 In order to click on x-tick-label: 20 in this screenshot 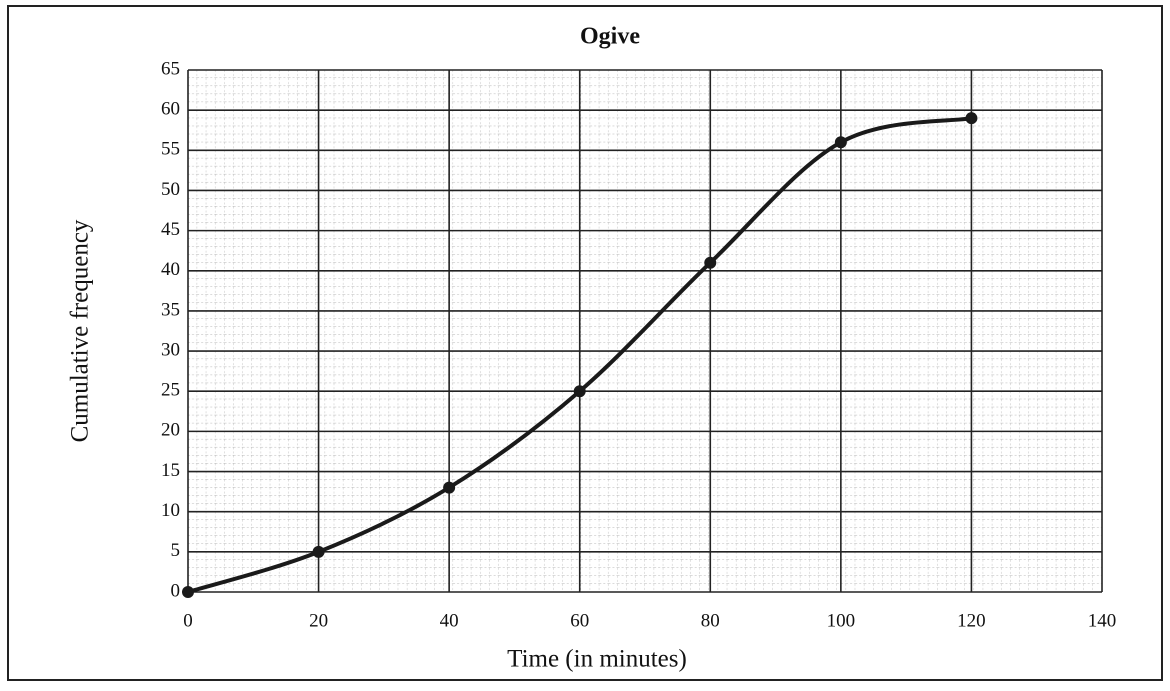, I will do `click(318, 620)`.